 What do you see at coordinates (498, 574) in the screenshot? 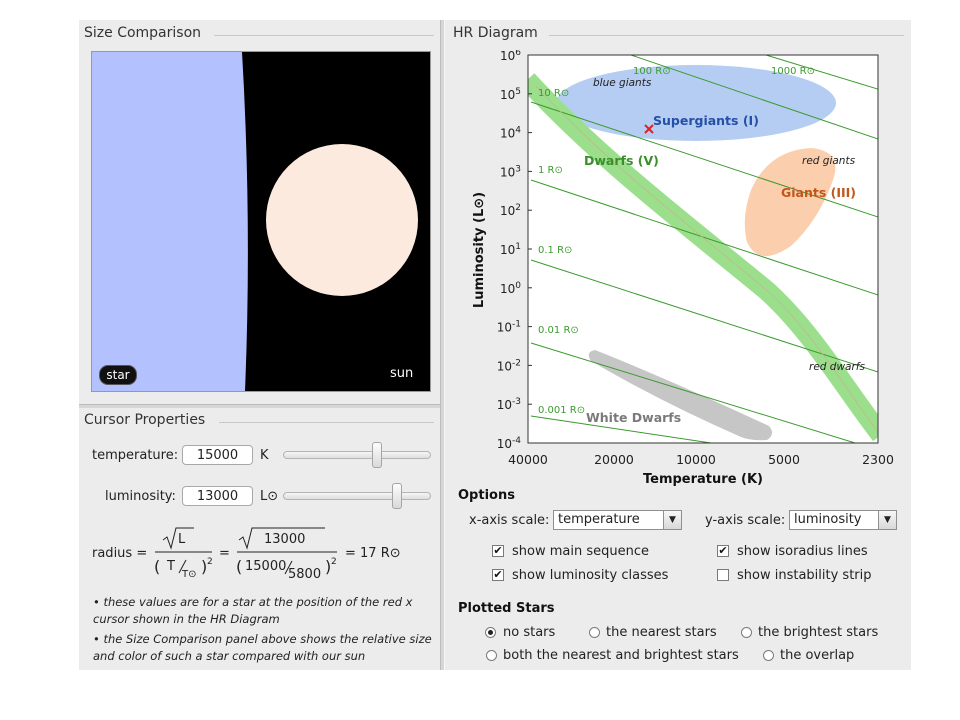
I see `show-luminosity-classes-checkbox: ✔` at bounding box center [498, 574].